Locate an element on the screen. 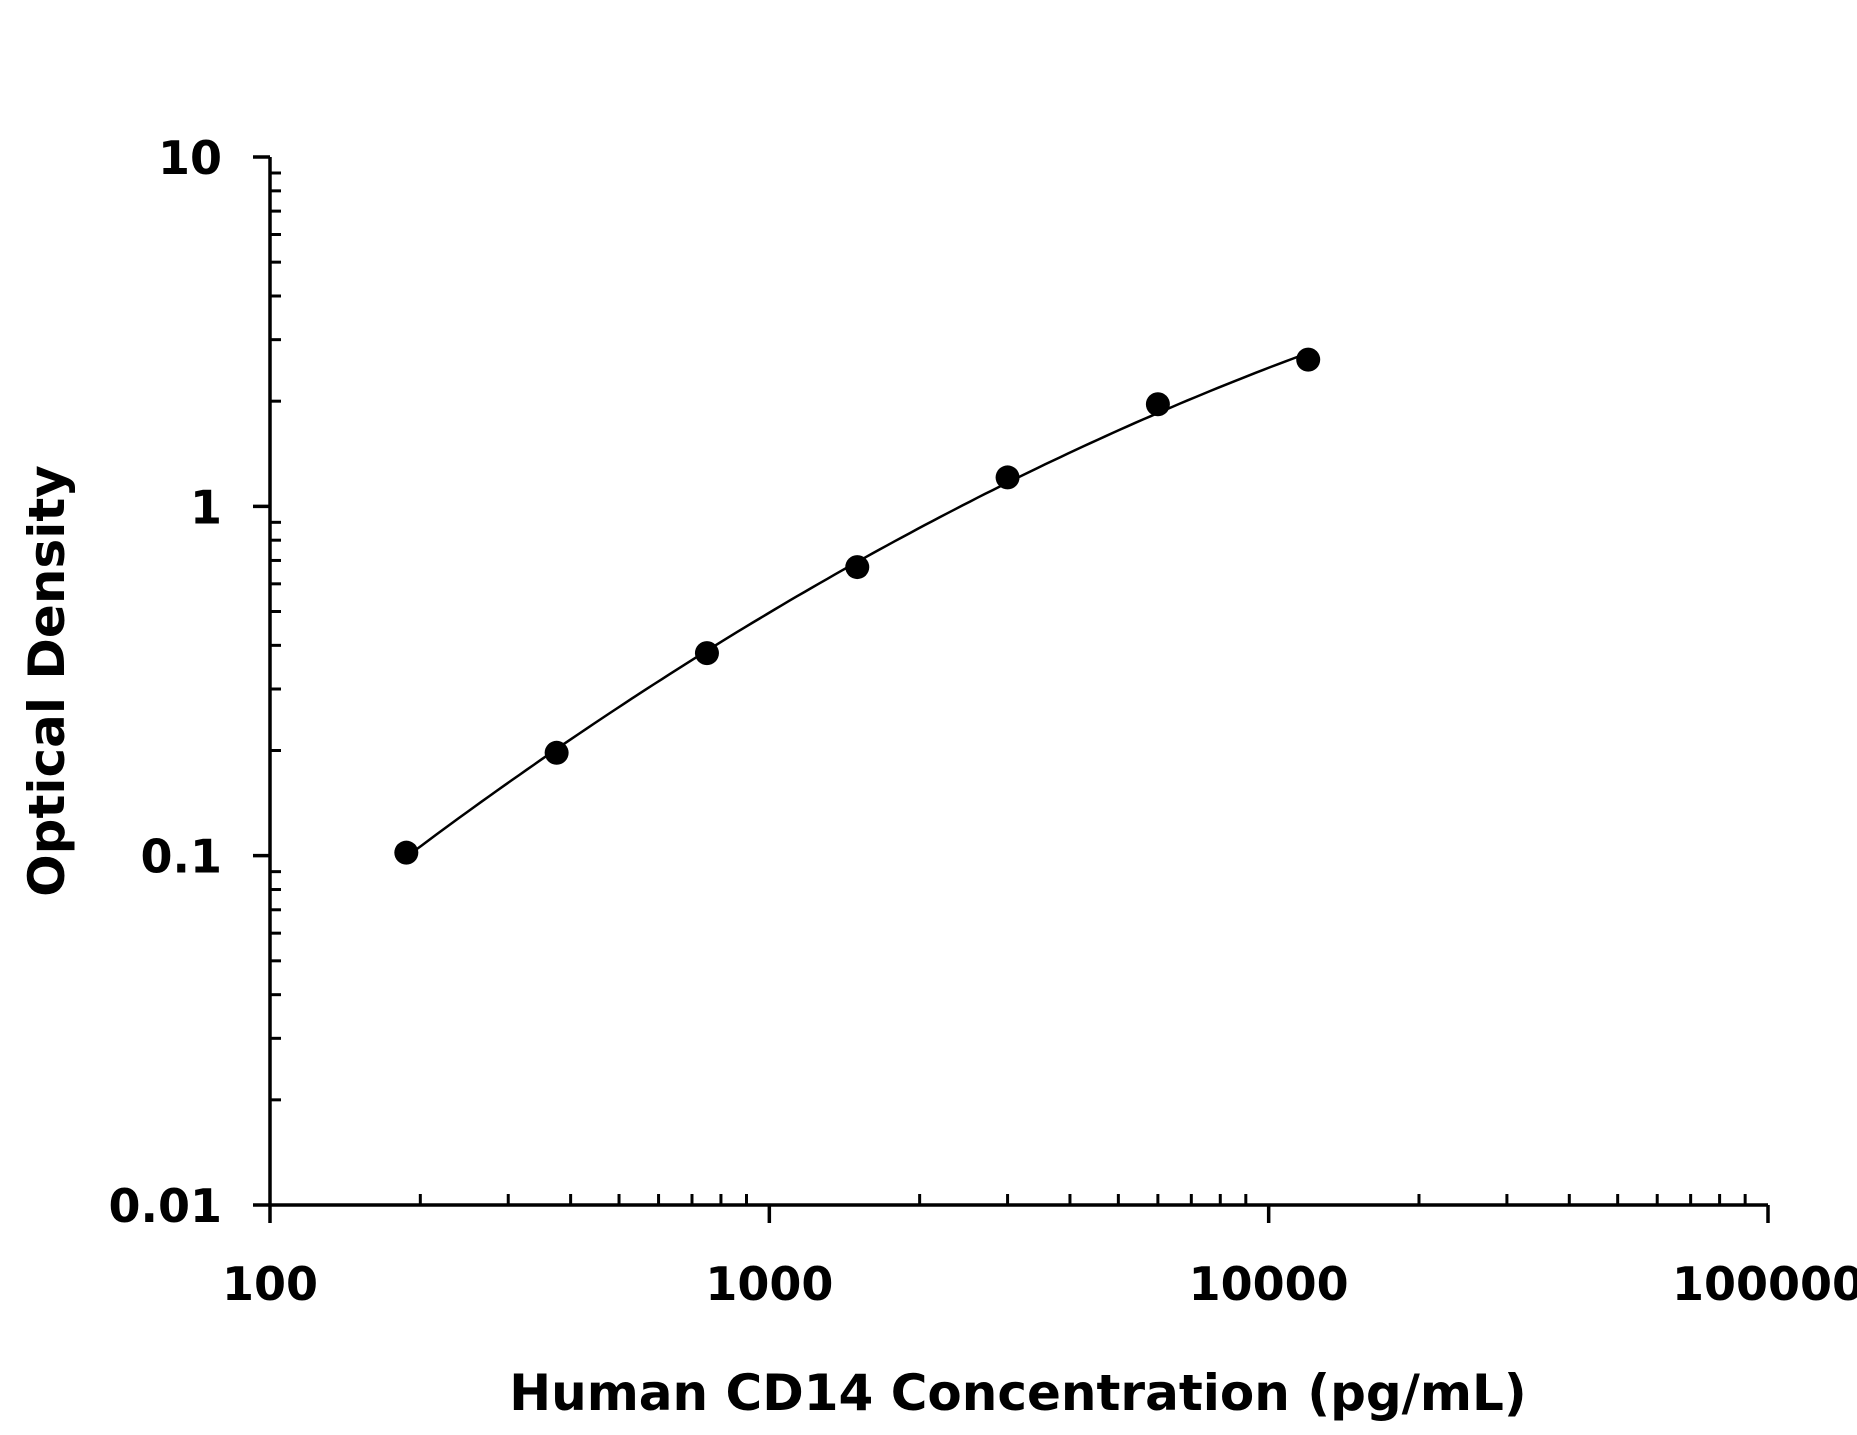 Image resolution: width=1857 pixels, height=1435 pixels. x-tick-label: 1000 is located at coordinates (769, 1284).